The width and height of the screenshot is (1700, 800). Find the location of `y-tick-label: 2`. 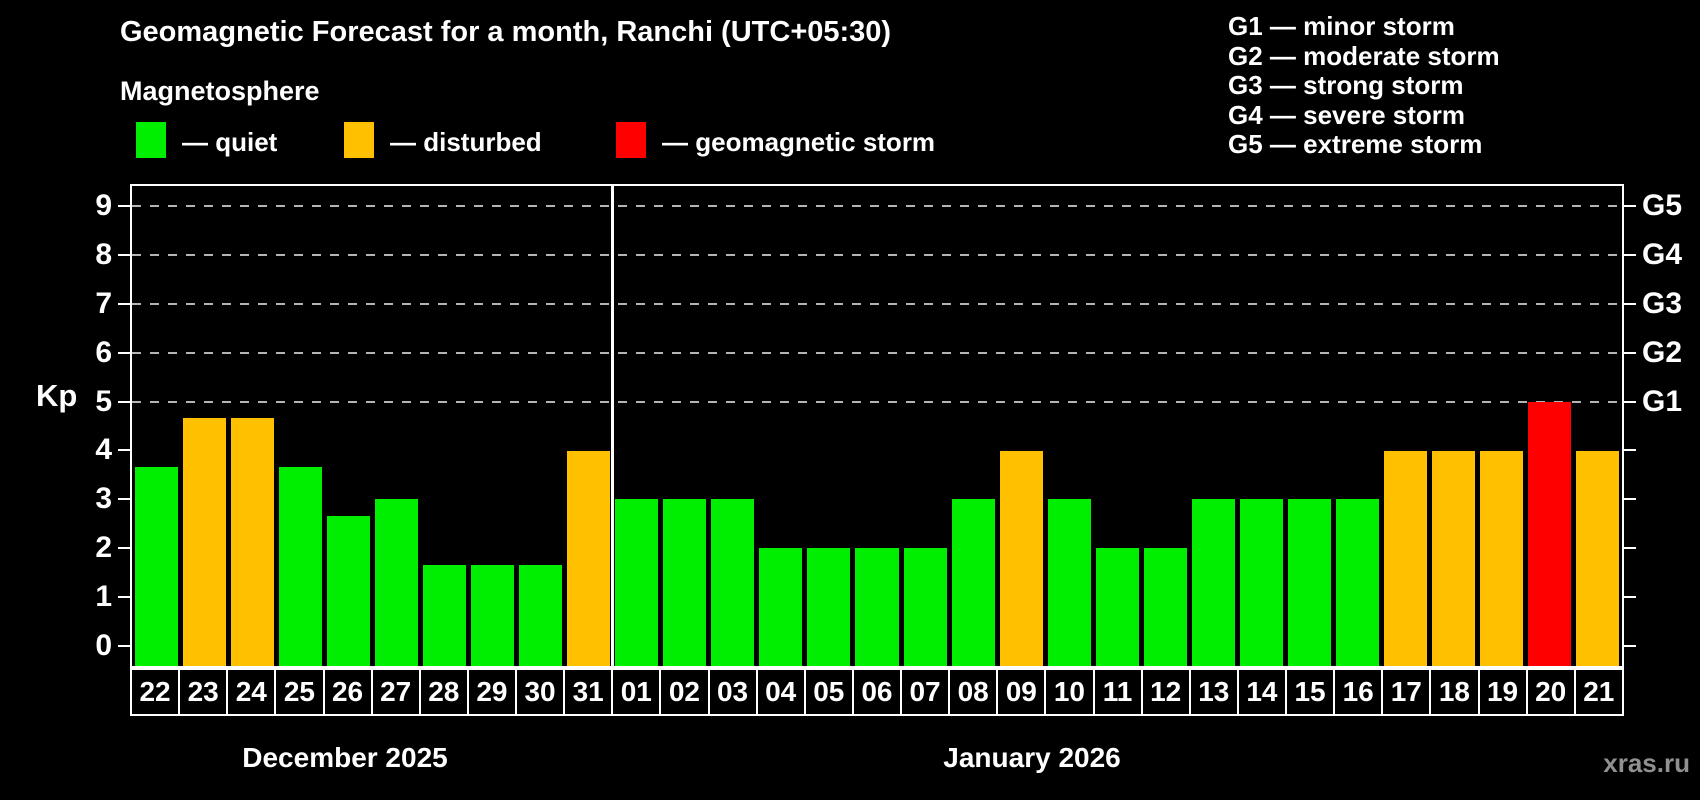

y-tick-label: 2 is located at coordinates (103, 548).